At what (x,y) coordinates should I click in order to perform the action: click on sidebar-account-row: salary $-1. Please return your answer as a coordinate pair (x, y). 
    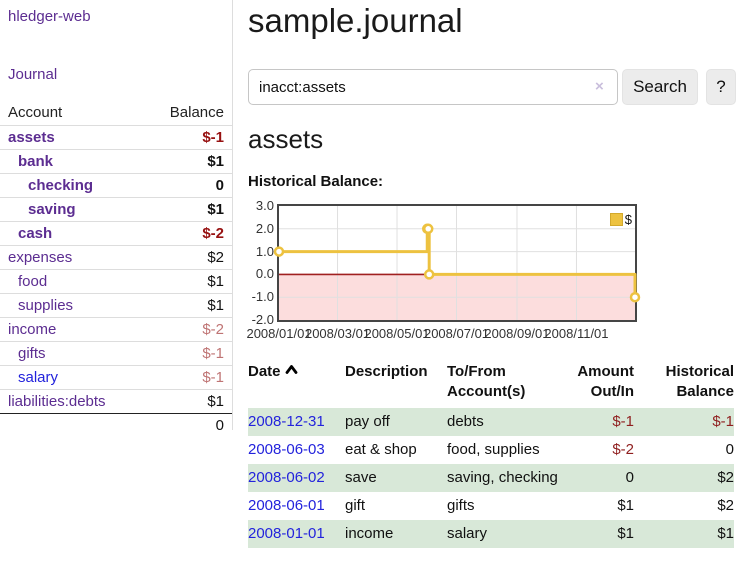
    Looking at the image, I should click on (116, 377).